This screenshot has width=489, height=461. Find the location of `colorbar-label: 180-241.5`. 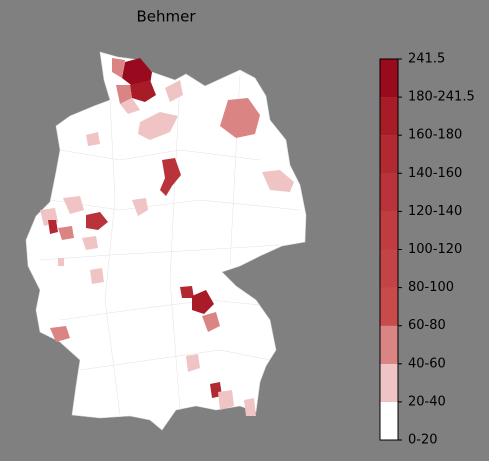

colorbar-label: 180-241.5 is located at coordinates (441, 97).